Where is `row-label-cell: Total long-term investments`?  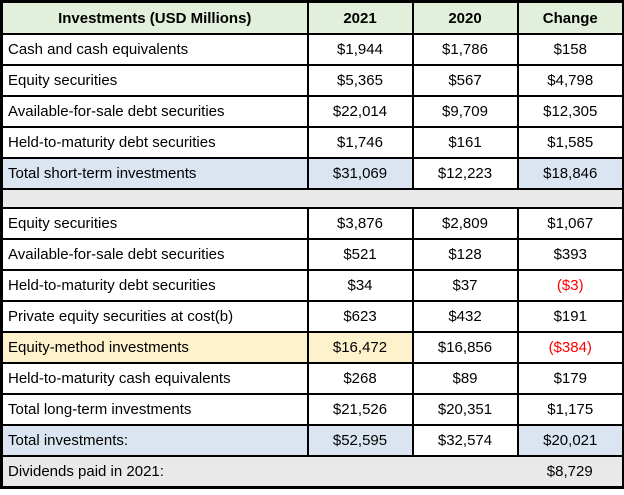 row-label-cell: Total long-term investments is located at coordinates (154, 409).